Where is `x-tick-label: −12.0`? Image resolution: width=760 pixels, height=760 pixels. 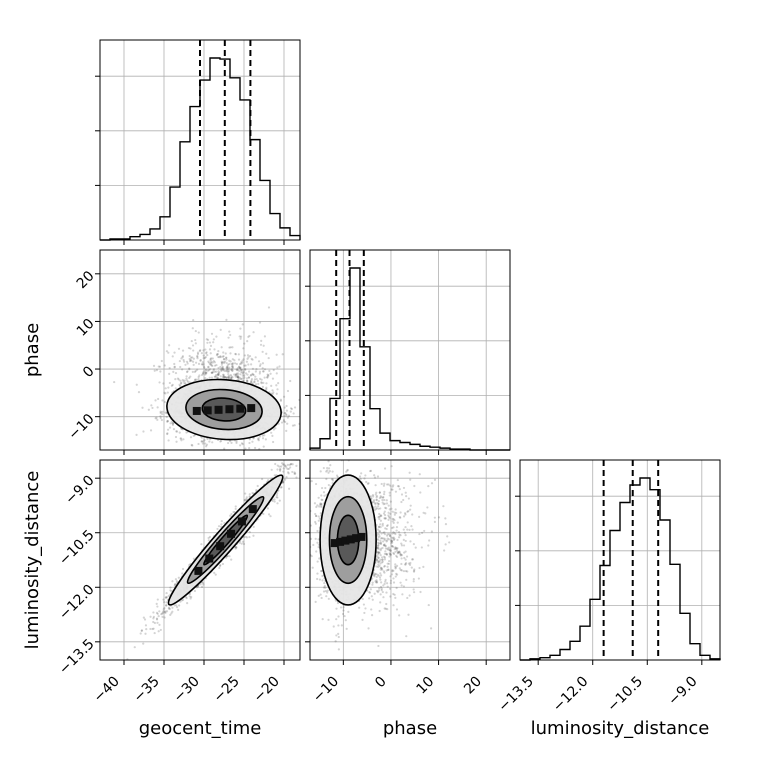
x-tick-label: −12.0 is located at coordinates (571, 695).